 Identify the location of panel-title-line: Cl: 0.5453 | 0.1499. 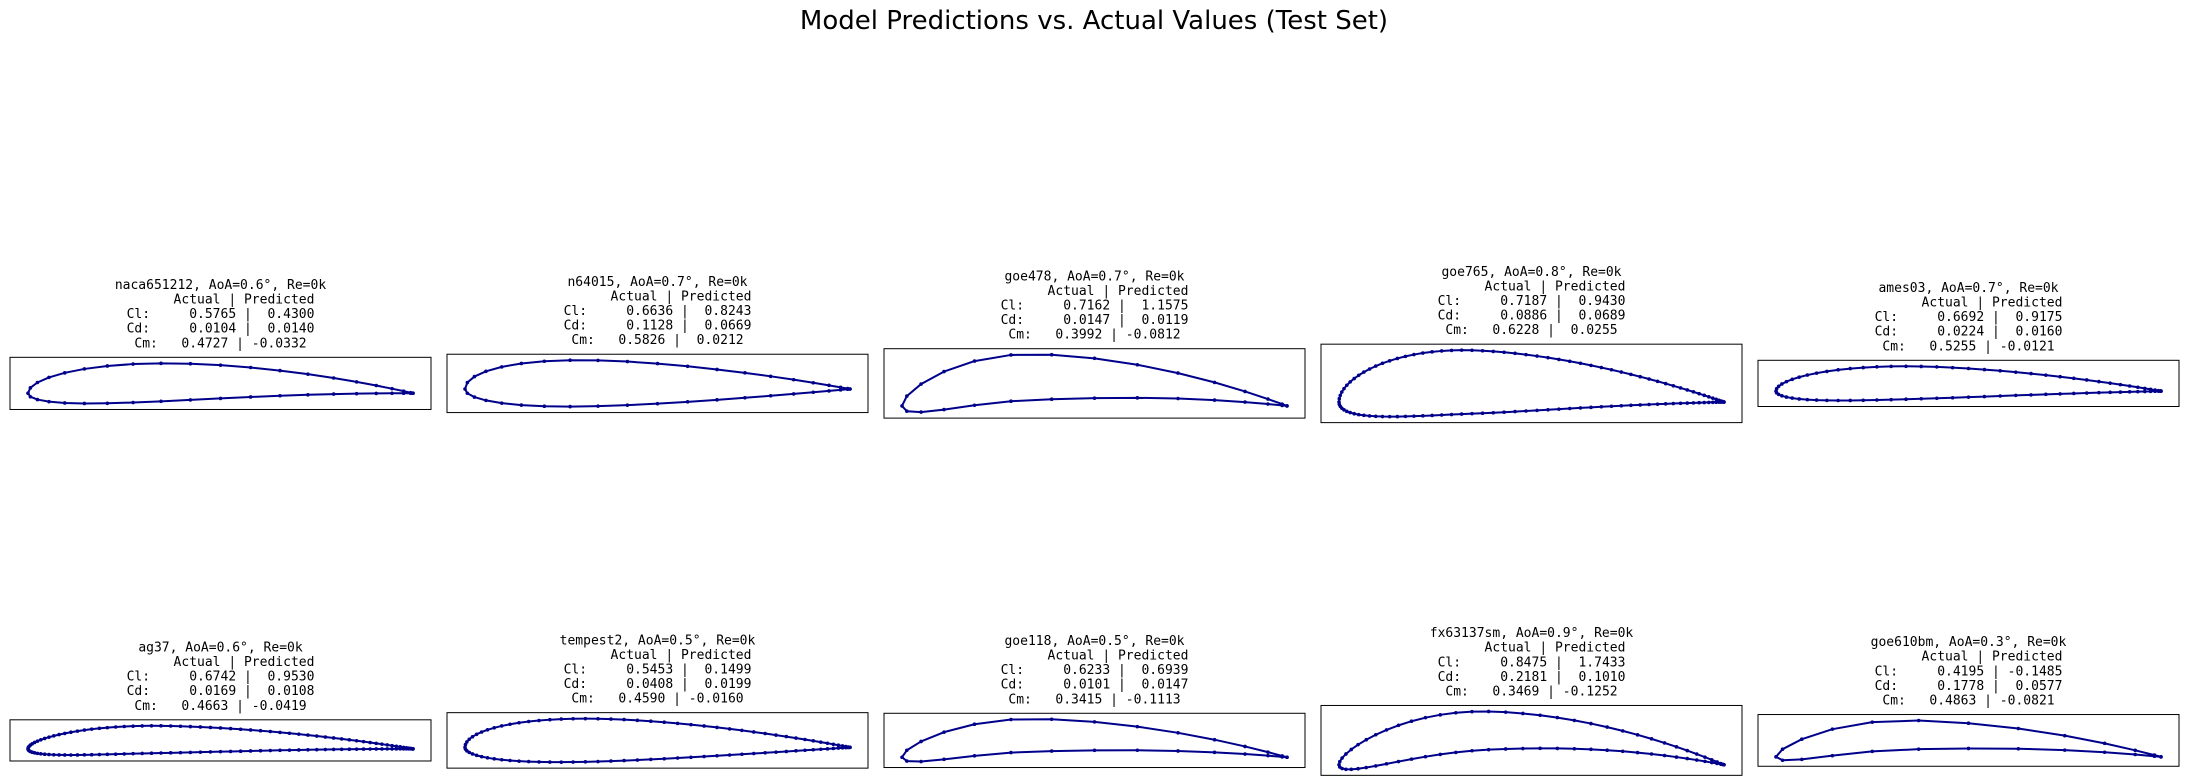
(658, 669).